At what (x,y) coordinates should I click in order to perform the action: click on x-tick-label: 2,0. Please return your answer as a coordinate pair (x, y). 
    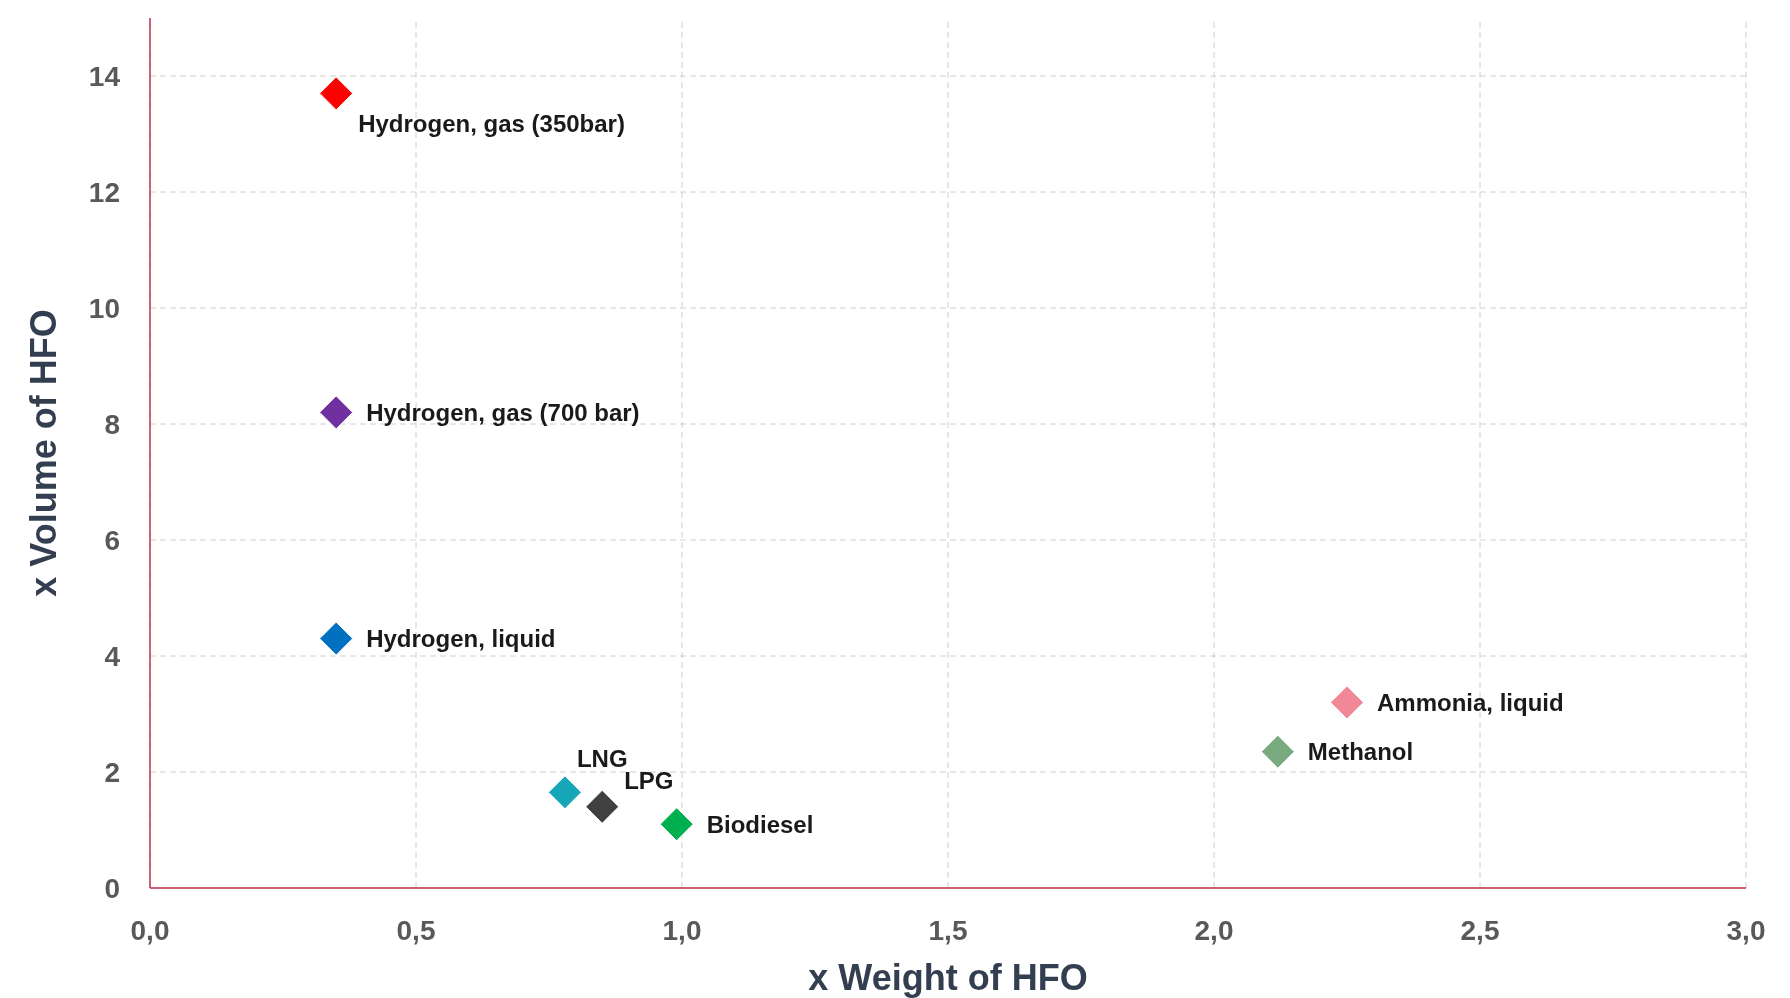
    Looking at the image, I should click on (1214, 930).